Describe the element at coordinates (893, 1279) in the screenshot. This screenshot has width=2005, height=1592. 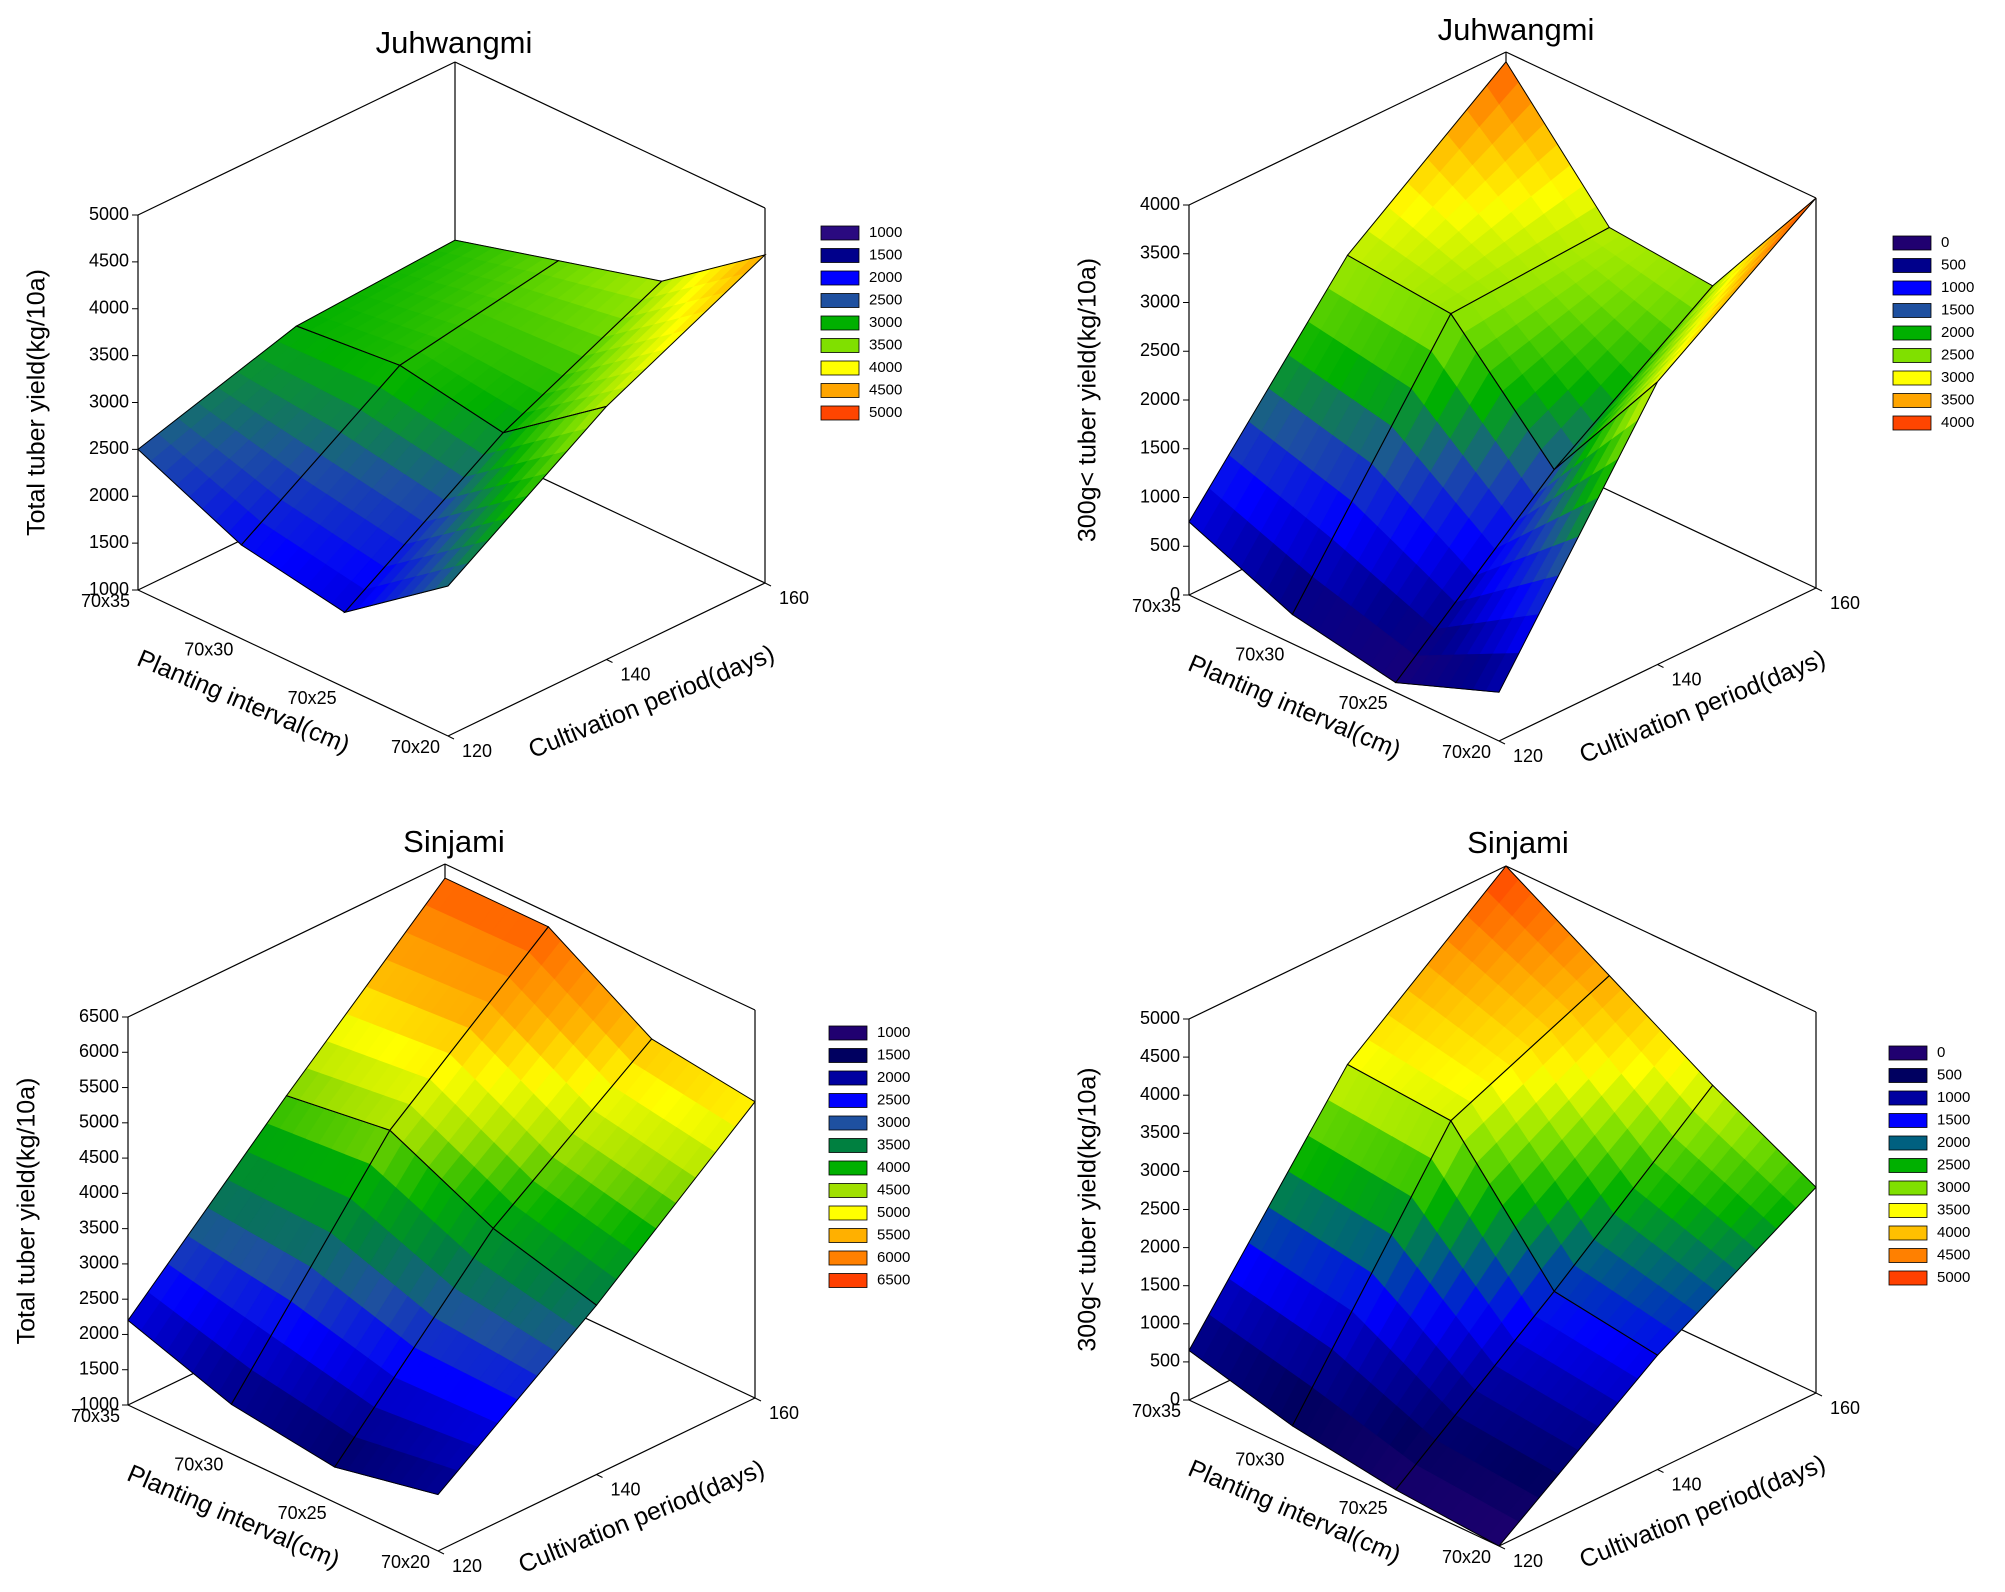
I see `legend-label: 6500` at that location.